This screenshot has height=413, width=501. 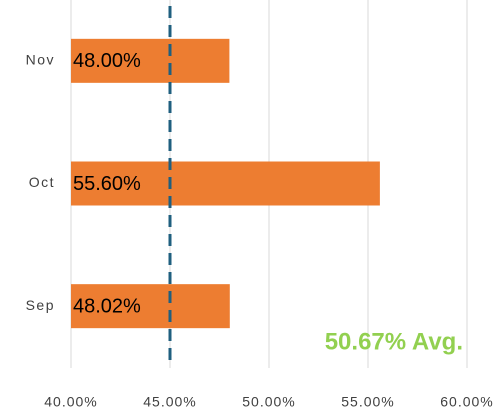 I want to click on x-tick-label: 40.00%, so click(x=70, y=402).